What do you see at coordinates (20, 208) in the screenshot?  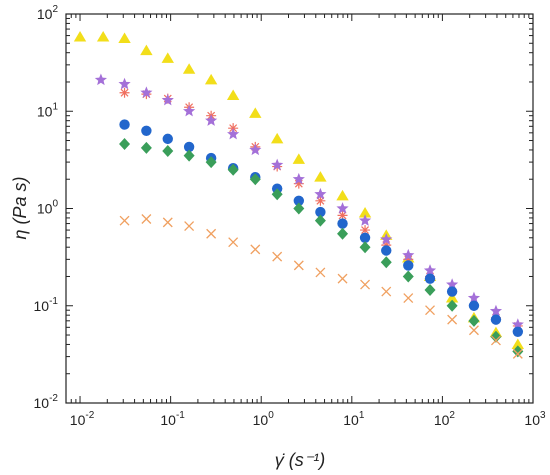 I see `y-axis-label: η (Pa s)` at bounding box center [20, 208].